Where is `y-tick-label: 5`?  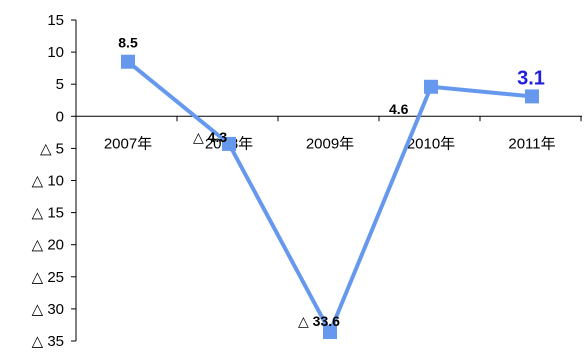 y-tick-label: 5 is located at coordinates (60, 84).